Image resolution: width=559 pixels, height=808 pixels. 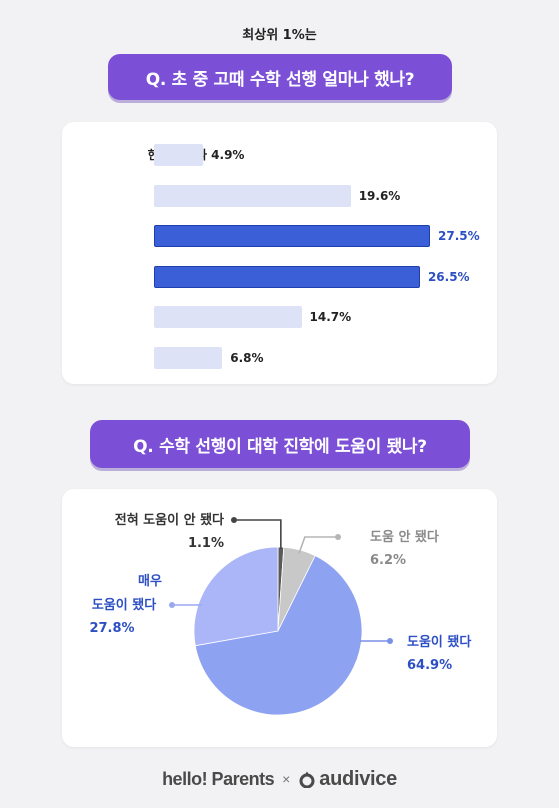 What do you see at coordinates (150, 581) in the screenshot?
I see `pie-label-very-helpful-line1: 매우` at bounding box center [150, 581].